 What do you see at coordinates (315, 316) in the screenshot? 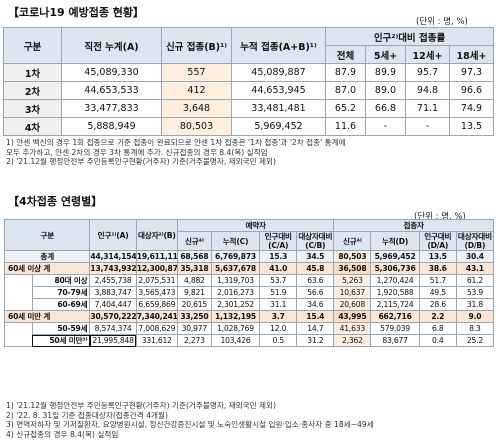
I see `cell-tgt-ratio-reserve: 15.4` at bounding box center [315, 316].